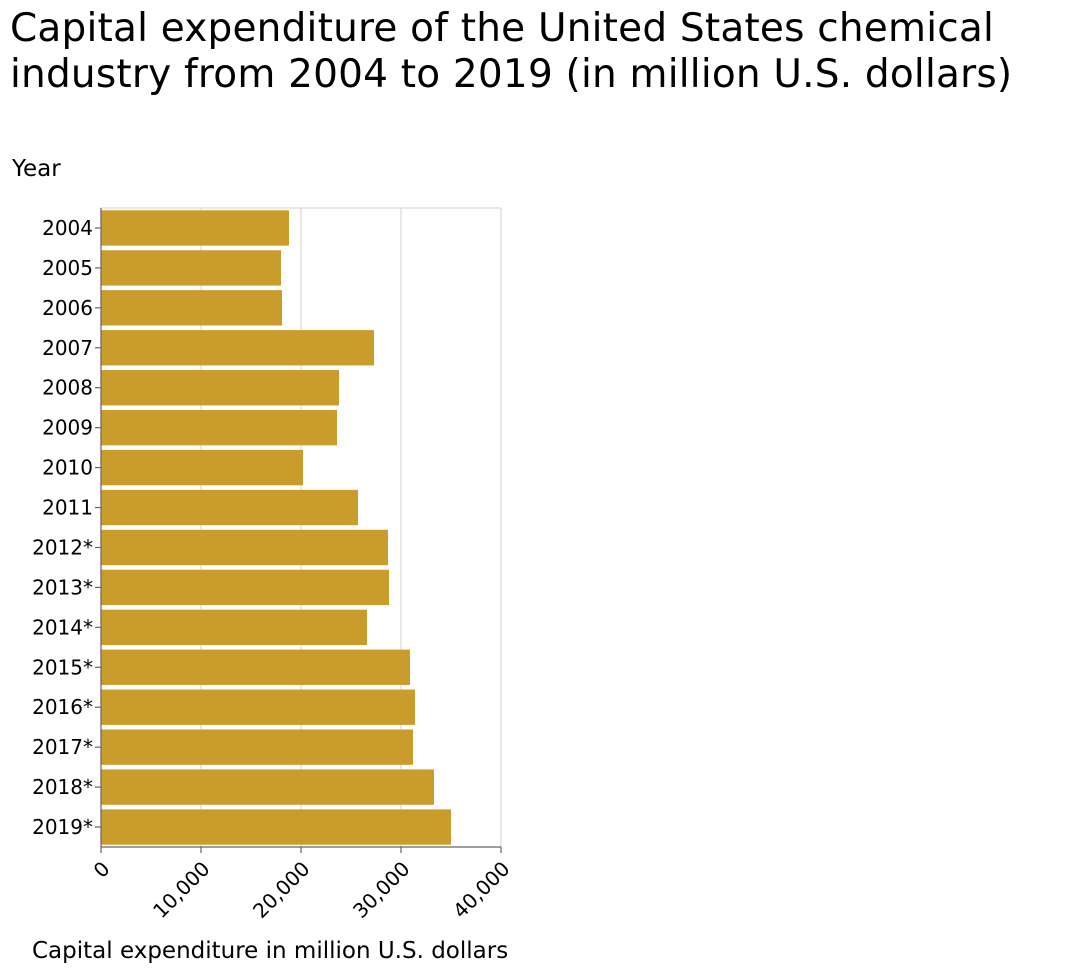  I want to click on bar-2013-est, so click(245, 587).